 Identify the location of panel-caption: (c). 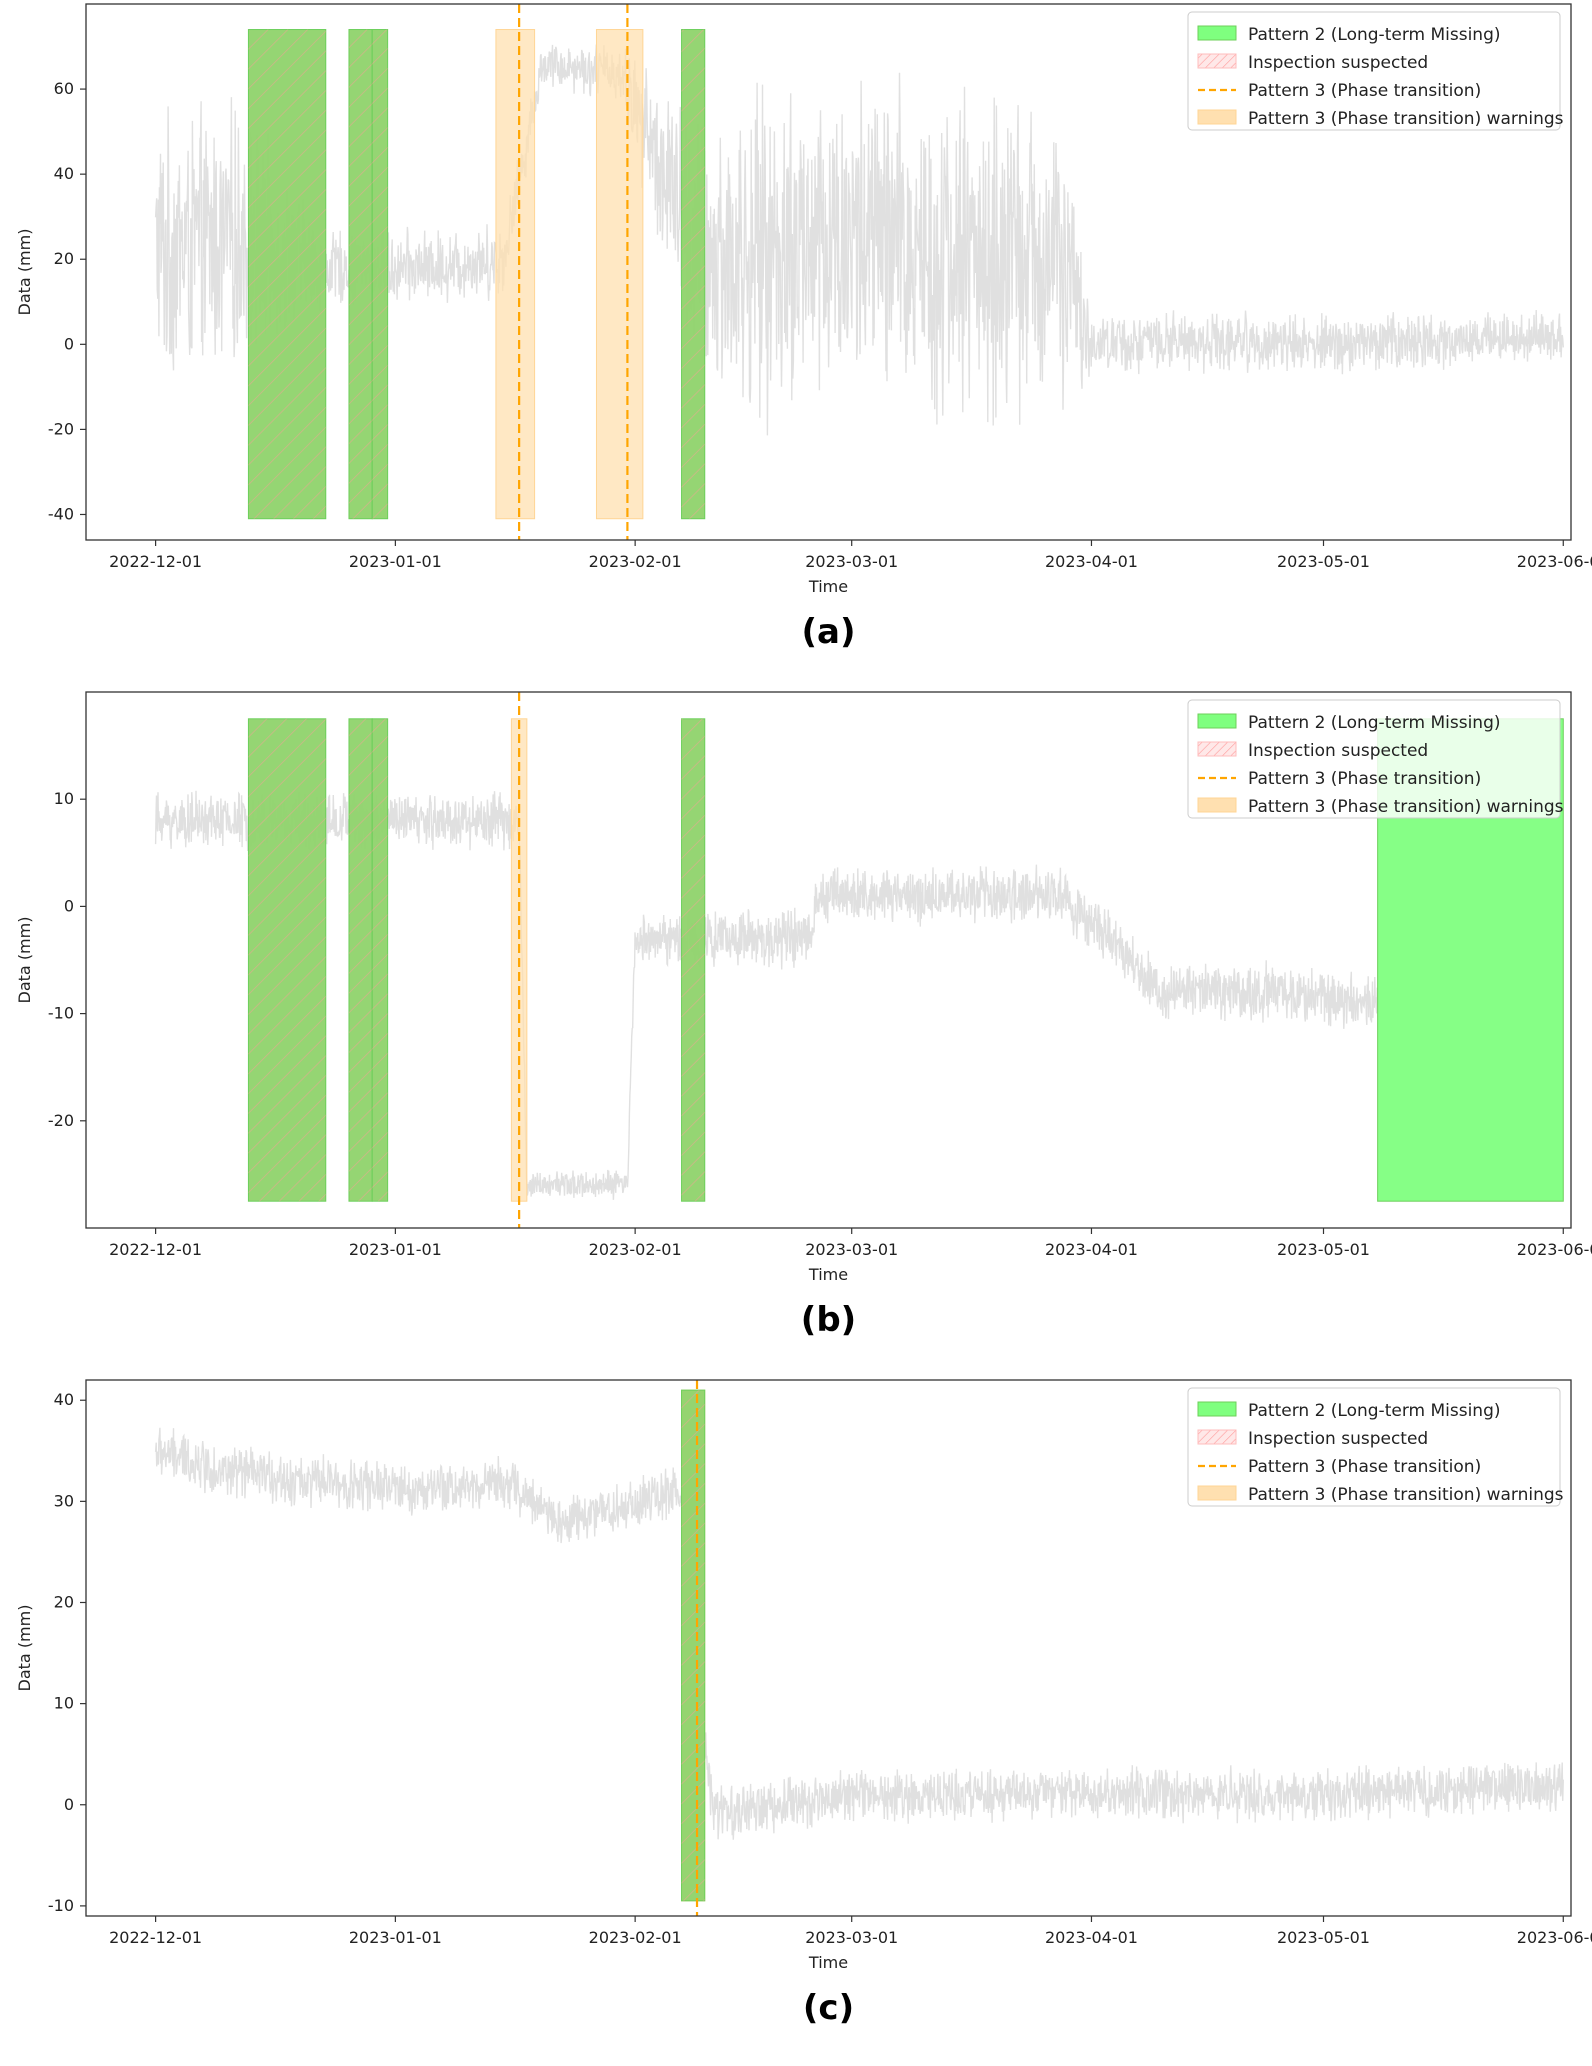
(828, 2008).